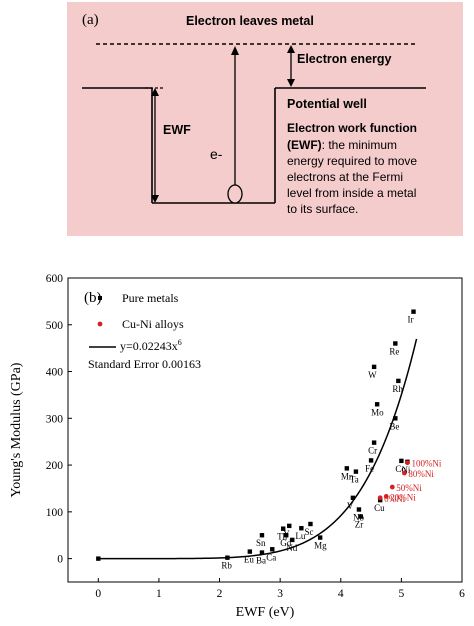  Describe the element at coordinates (397, 389) in the screenshot. I see `pure-metal-label: Rh` at that location.